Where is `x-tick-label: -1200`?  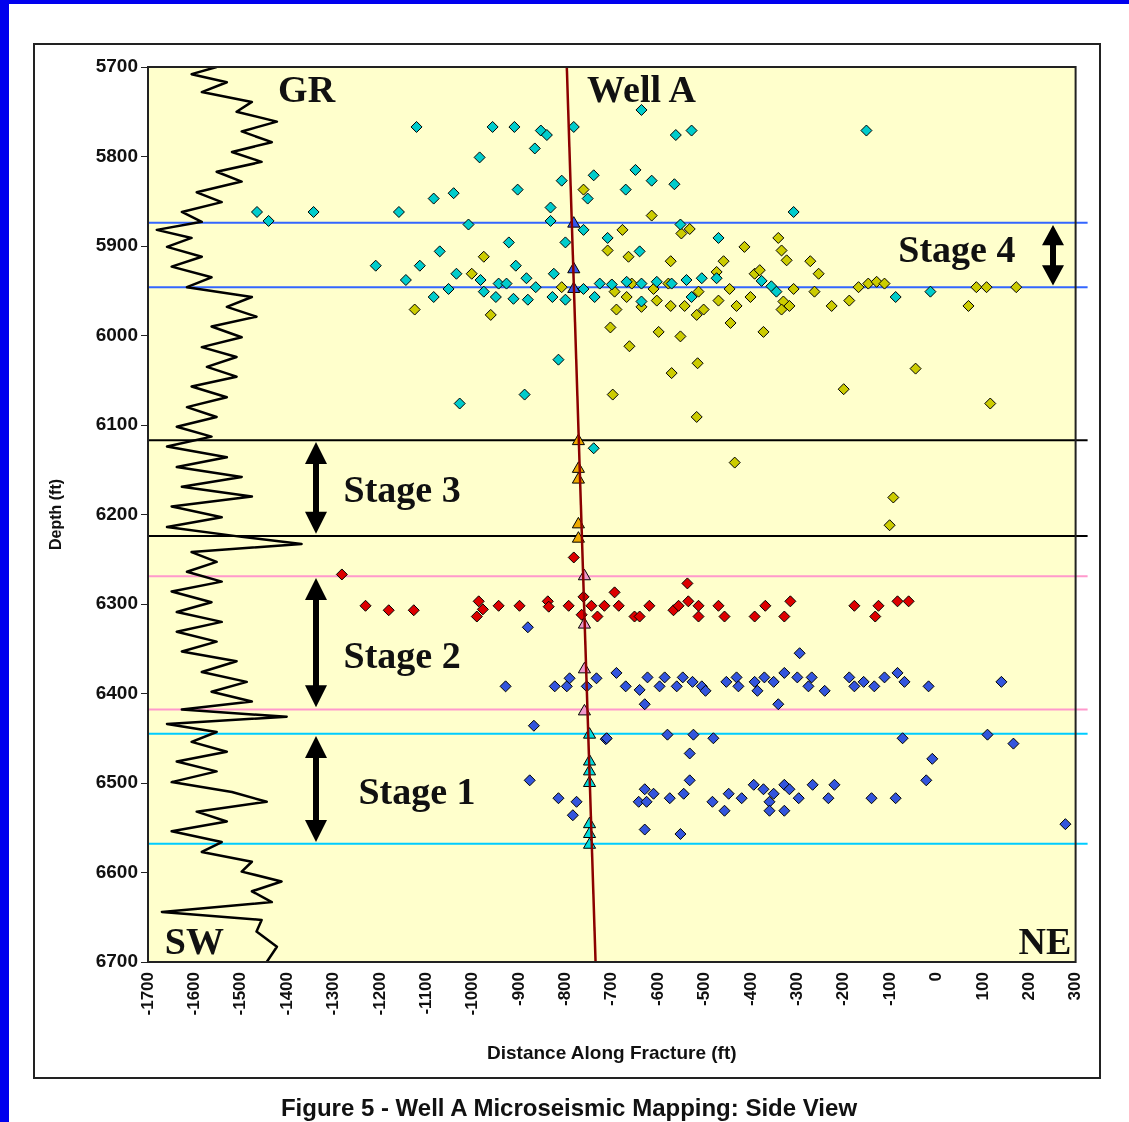
x-tick-label: -1200 is located at coordinates (379, 994).